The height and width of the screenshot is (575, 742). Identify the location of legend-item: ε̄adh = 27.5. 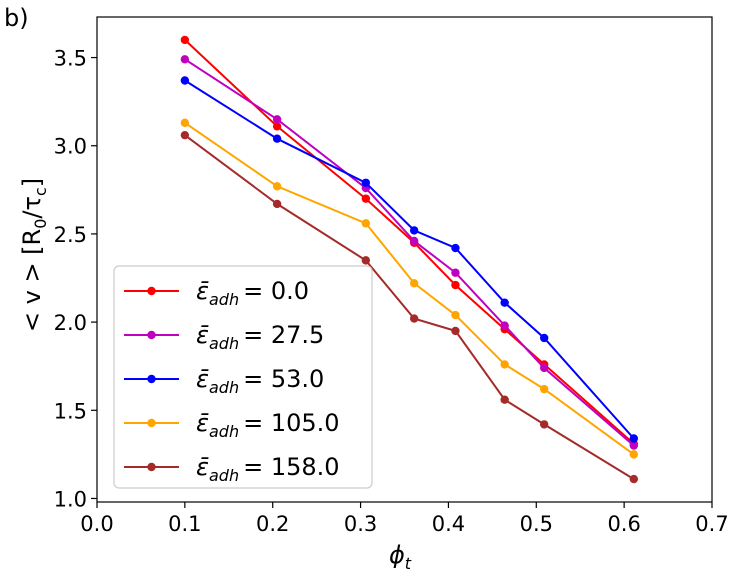
(224, 337).